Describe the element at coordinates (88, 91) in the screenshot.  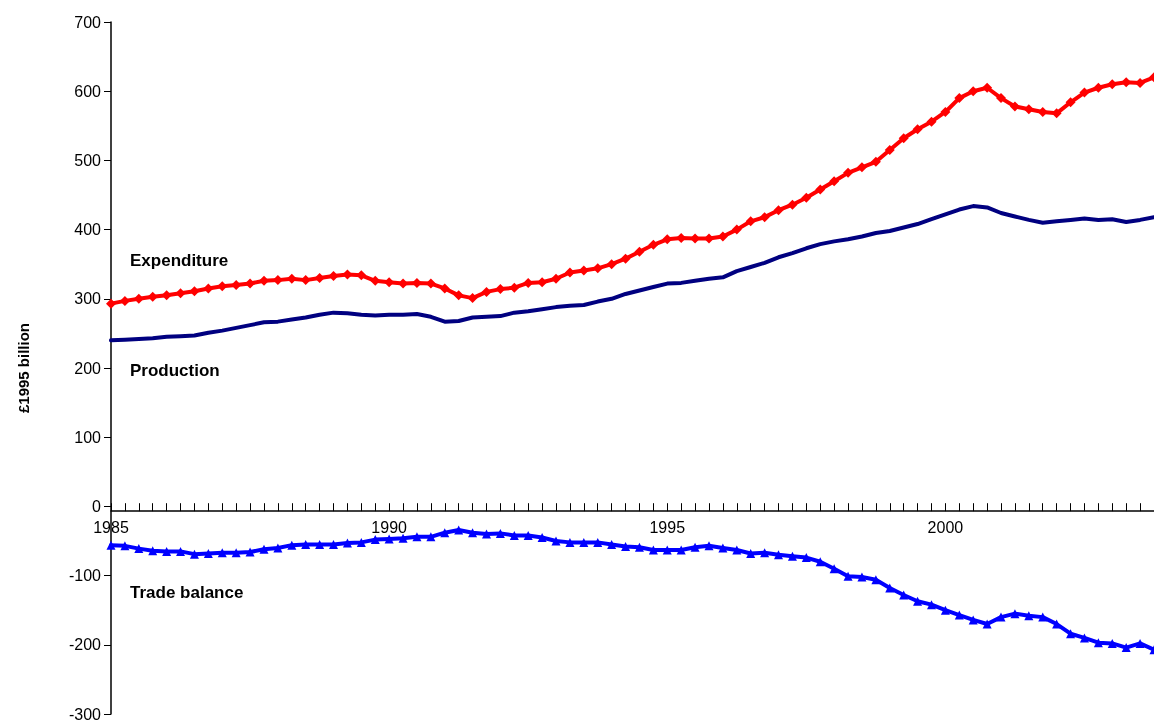
I see `y-tick-label: 600` at that location.